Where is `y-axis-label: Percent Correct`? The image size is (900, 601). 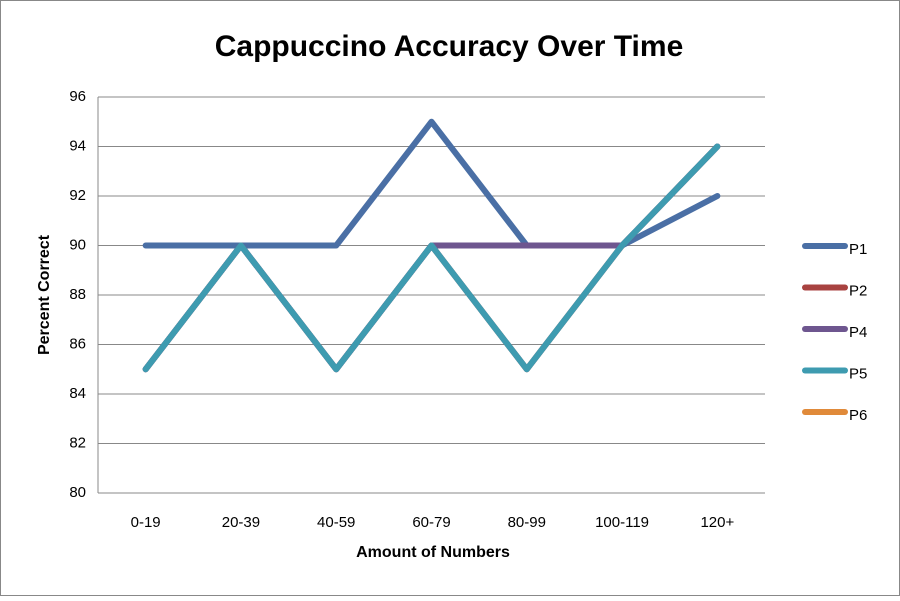
y-axis-label: Percent Correct is located at coordinates (44, 294).